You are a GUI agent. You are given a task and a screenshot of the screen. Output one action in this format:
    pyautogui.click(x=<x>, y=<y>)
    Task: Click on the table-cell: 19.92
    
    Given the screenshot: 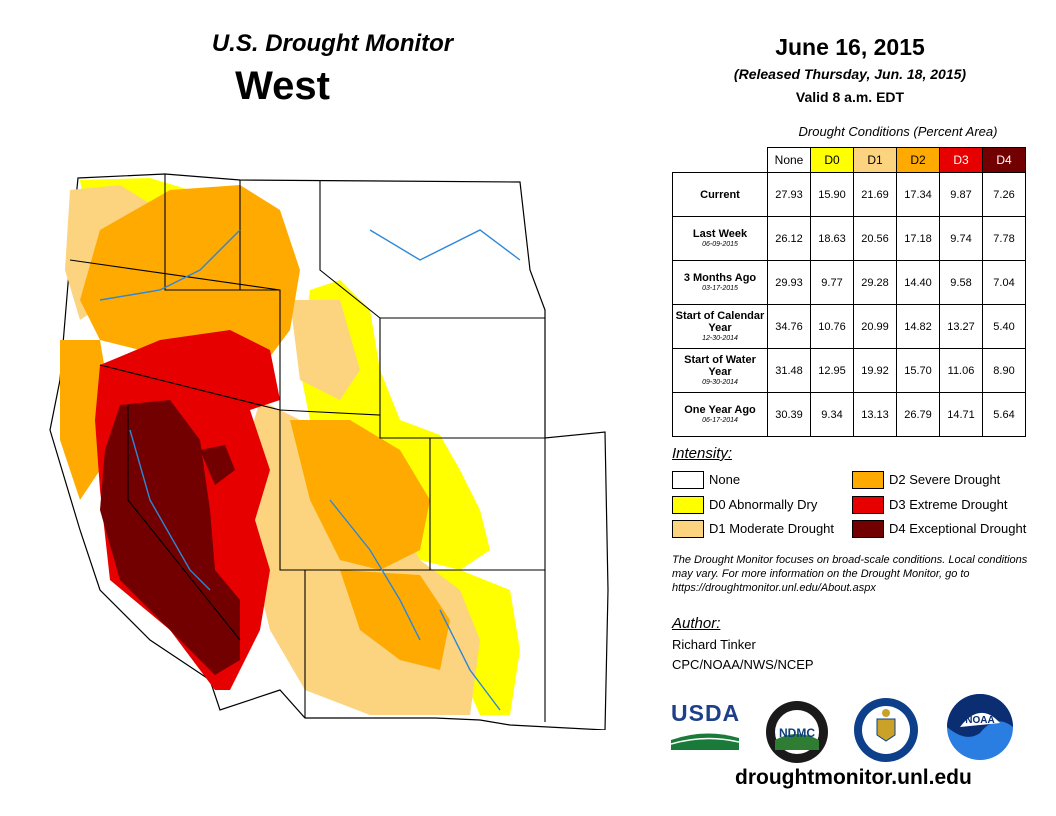 What is the action you would take?
    pyautogui.click(x=875, y=370)
    